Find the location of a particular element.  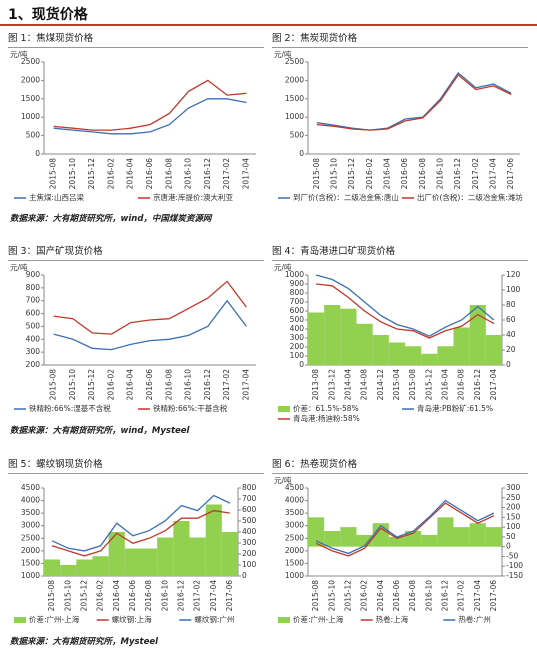

y2-tick-label: 800 is located at coordinates (249, 487).